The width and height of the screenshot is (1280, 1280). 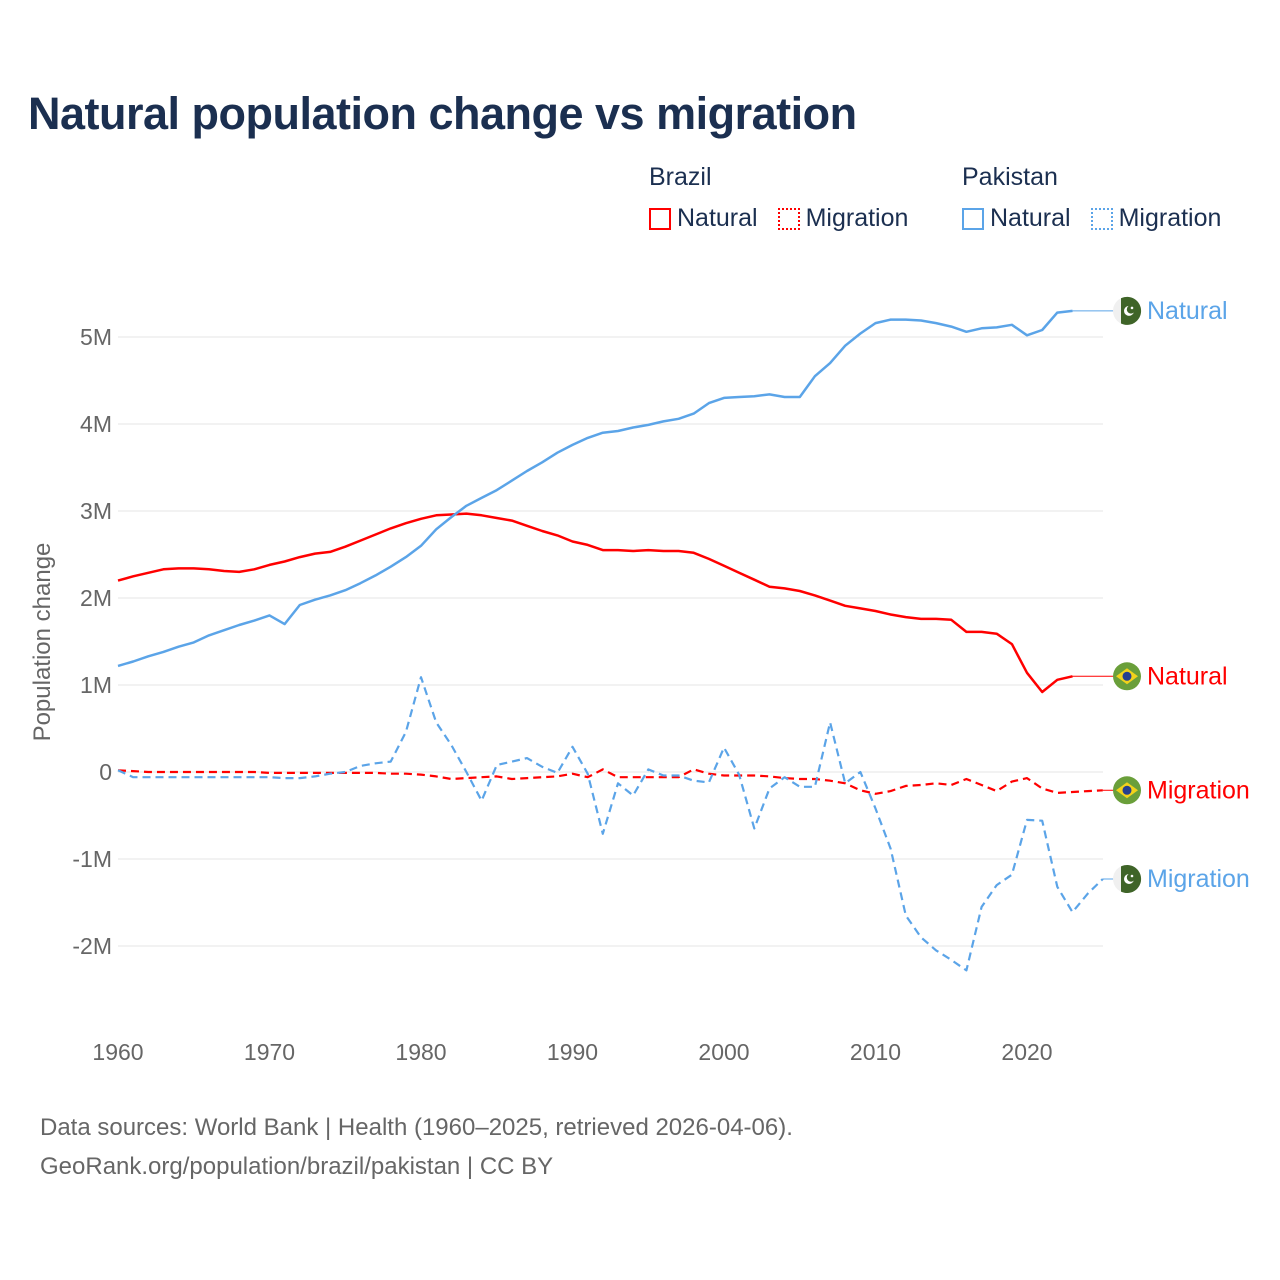 I want to click on y-tick-label: 5M, so click(x=96, y=337).